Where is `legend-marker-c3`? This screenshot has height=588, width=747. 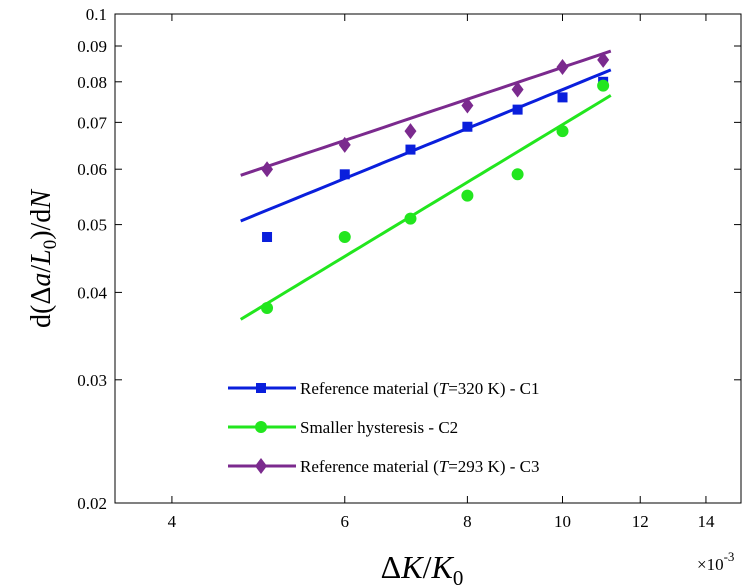
legend-marker-c3 is located at coordinates (261, 466).